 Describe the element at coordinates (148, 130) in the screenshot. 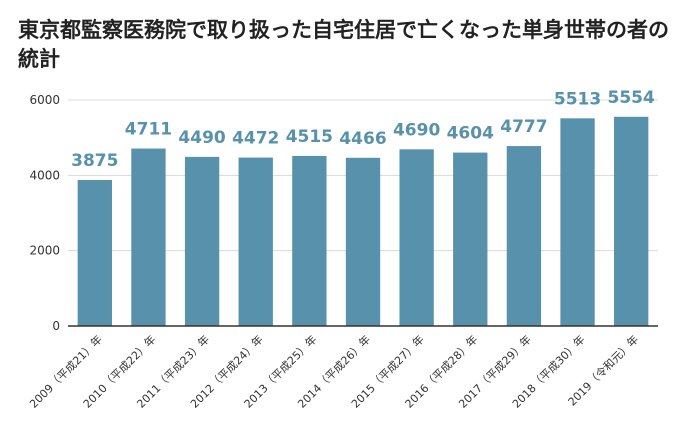

I see `data-label: 4711` at that location.